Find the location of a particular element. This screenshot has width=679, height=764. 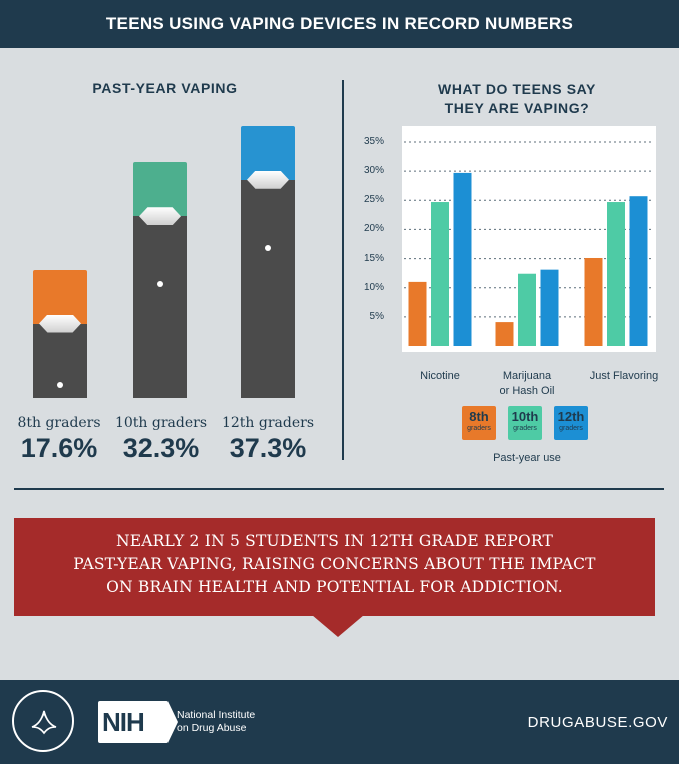

y-tick-label: 15% is located at coordinates (373, 258).